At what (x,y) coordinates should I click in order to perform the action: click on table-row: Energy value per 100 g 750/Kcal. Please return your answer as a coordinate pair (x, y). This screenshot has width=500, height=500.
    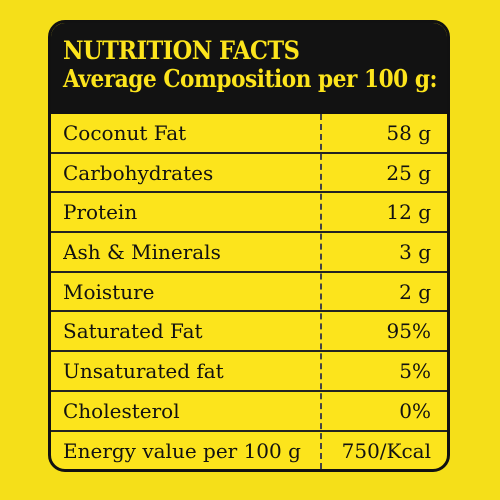
    Looking at the image, I should click on (249, 451).